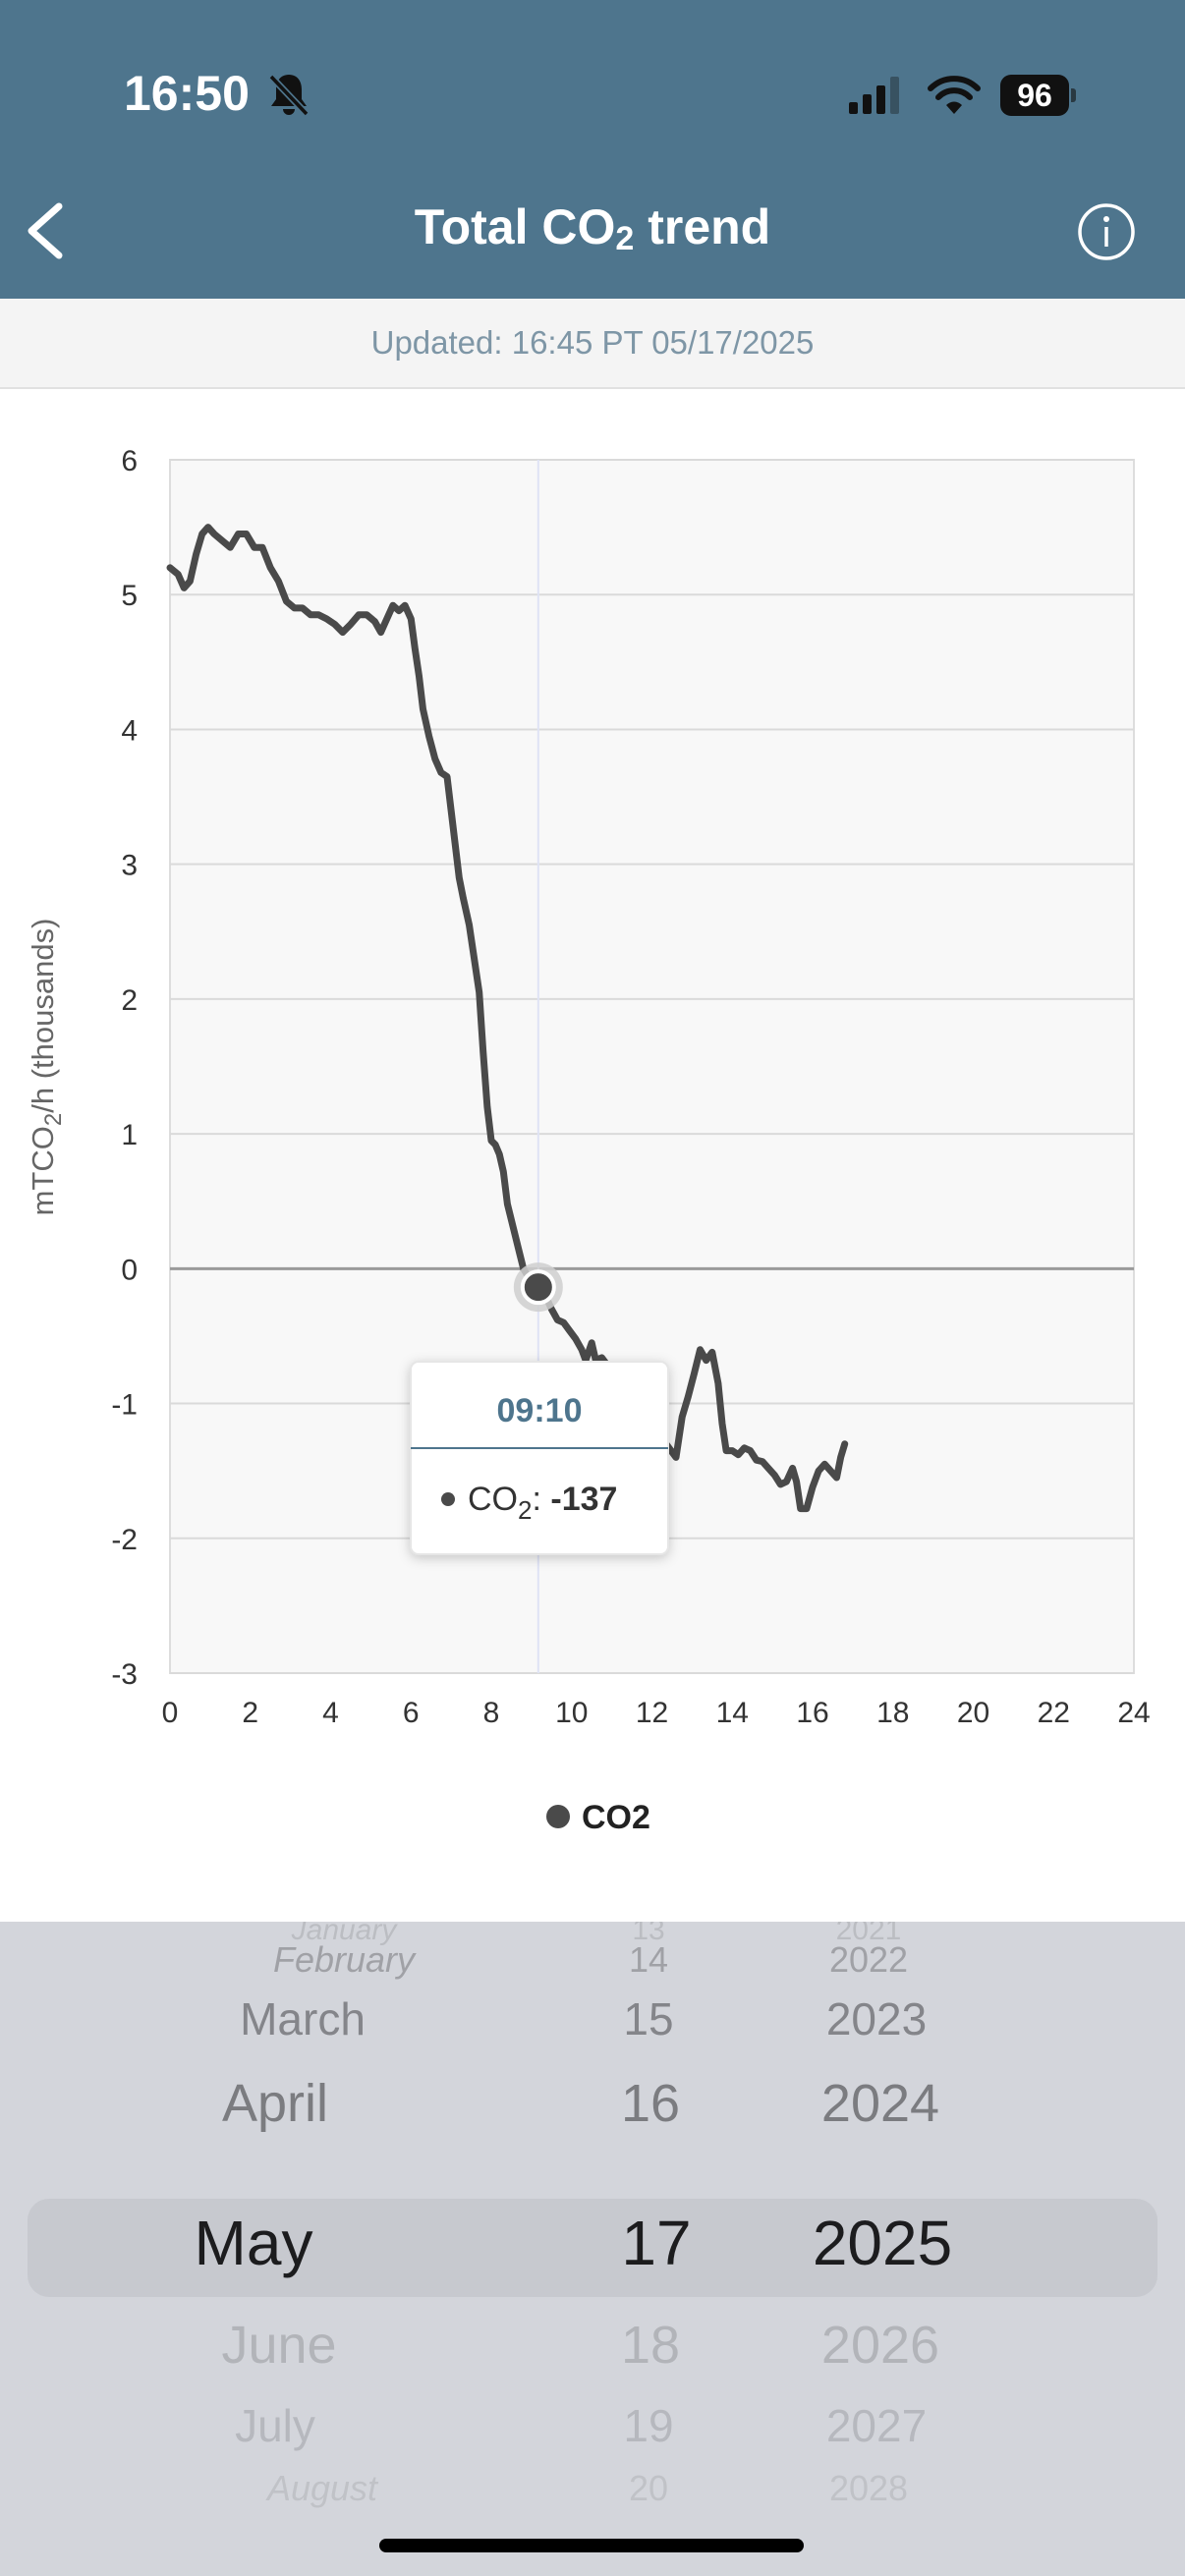 This screenshot has width=1185, height=2576. I want to click on y-tick-label: -2, so click(125, 1540).